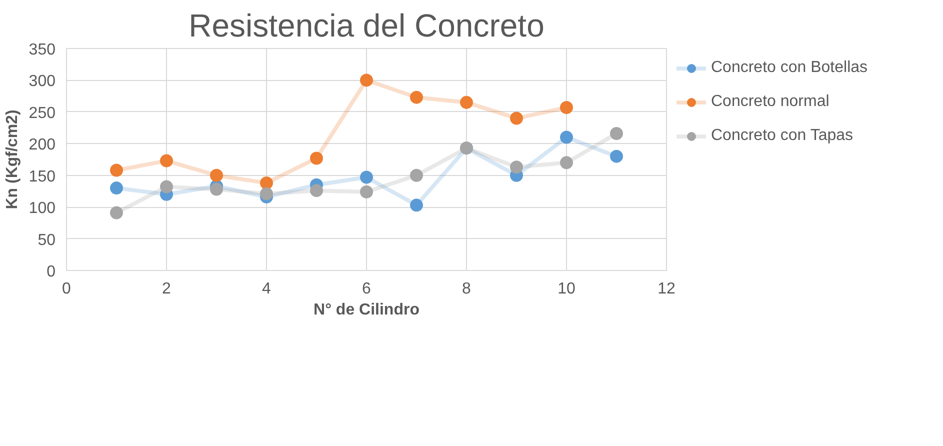  I want to click on y-tick-label: 200, so click(42, 145).